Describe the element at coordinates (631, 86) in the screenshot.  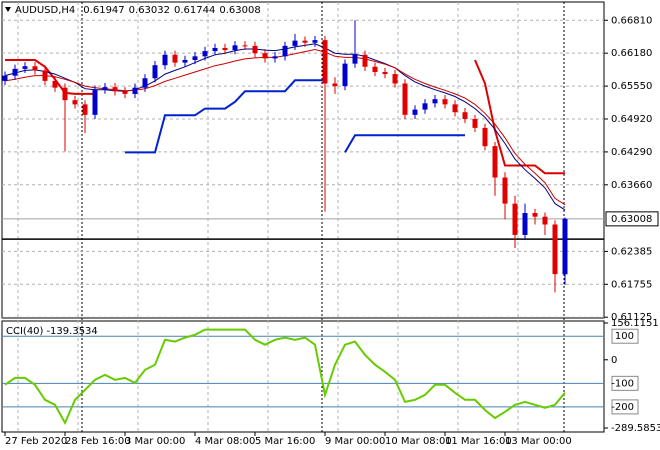
I see `y-tick-label: 0.65550` at that location.